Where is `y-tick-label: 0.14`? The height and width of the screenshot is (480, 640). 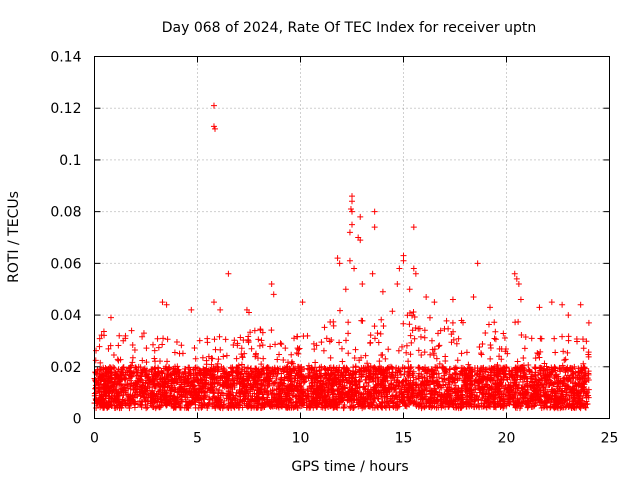 y-tick-label: 0.14 is located at coordinates (65, 58).